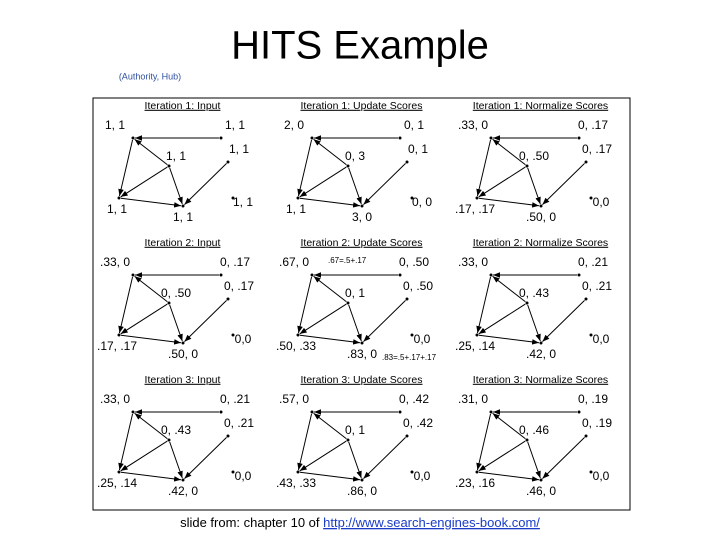 This screenshot has height=545, width=720. I want to click on node-label: .42, 0, so click(183, 491).